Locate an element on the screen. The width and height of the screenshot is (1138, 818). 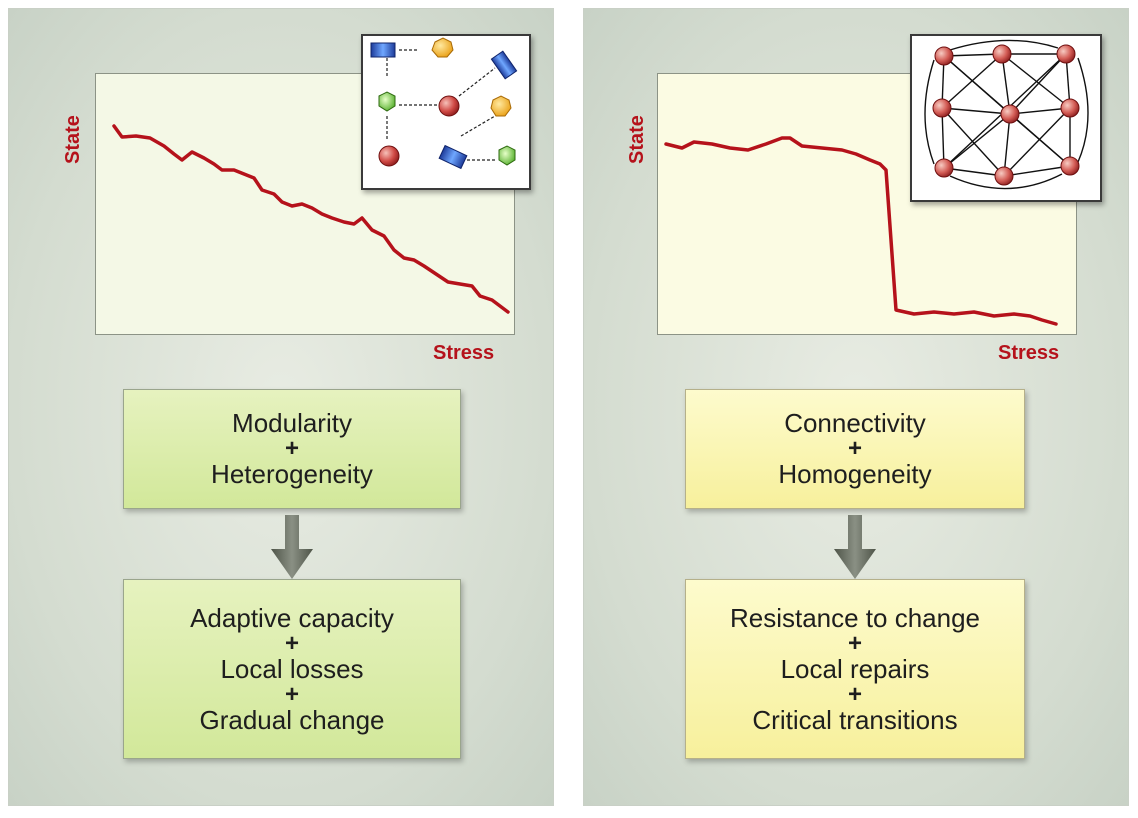
right-state-curve is located at coordinates (861, 231).